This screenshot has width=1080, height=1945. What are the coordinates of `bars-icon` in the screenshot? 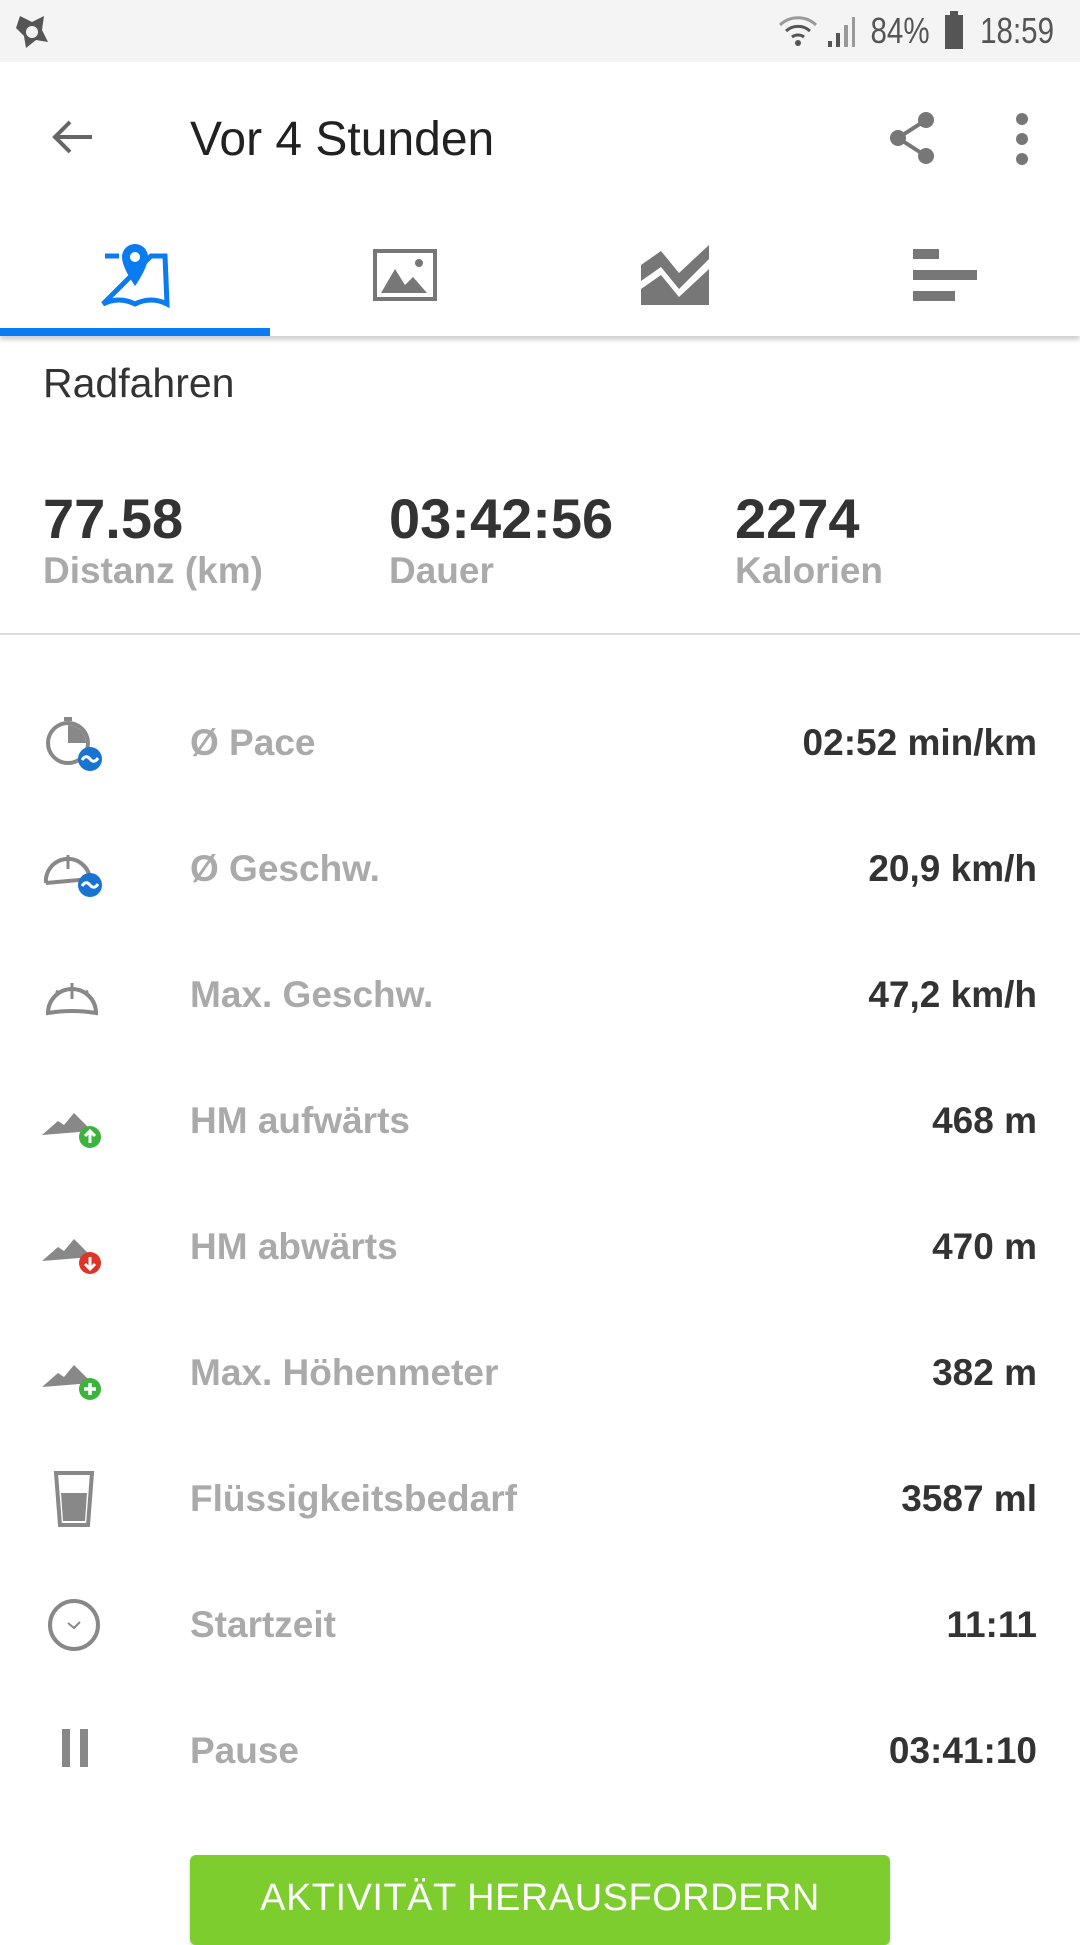 It's located at (945, 275).